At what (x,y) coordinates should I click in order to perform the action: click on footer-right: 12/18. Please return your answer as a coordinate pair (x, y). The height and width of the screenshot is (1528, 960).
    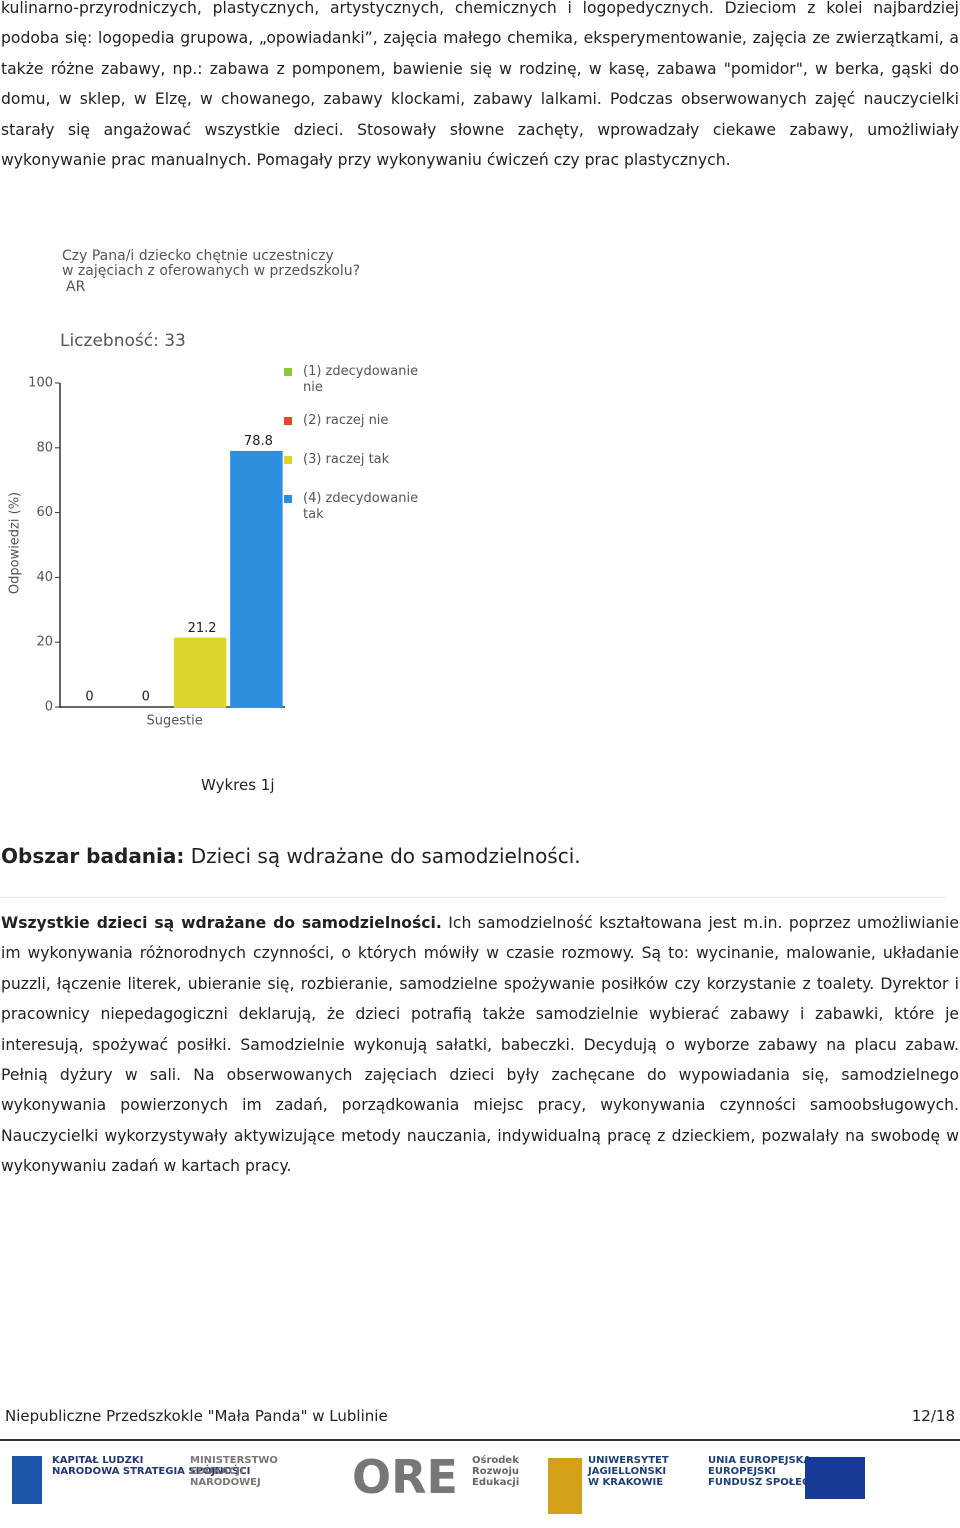
    Looking at the image, I should click on (933, 1416).